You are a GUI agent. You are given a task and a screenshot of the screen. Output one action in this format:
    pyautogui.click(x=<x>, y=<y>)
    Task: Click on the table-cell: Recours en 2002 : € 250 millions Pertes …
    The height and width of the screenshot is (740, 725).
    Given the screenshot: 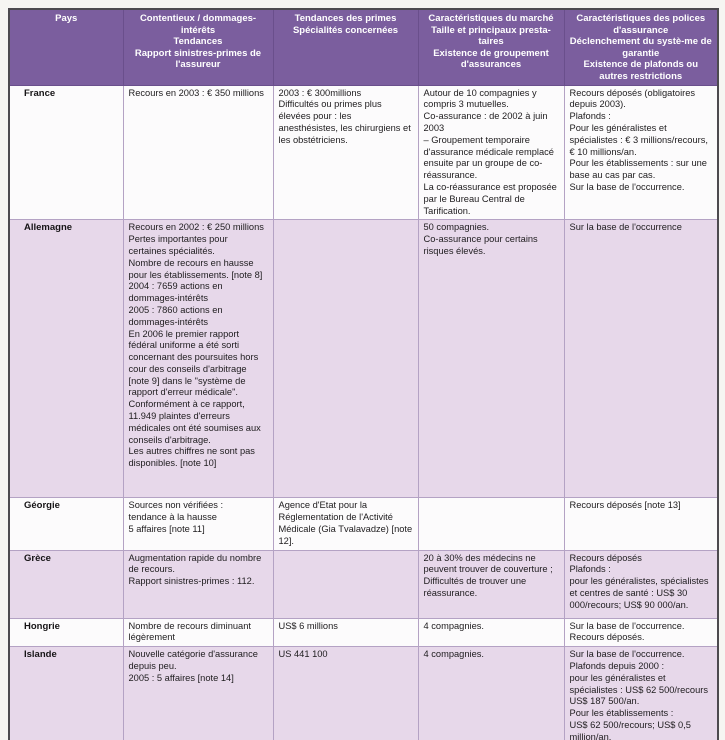 What is the action you would take?
    pyautogui.click(x=198, y=359)
    